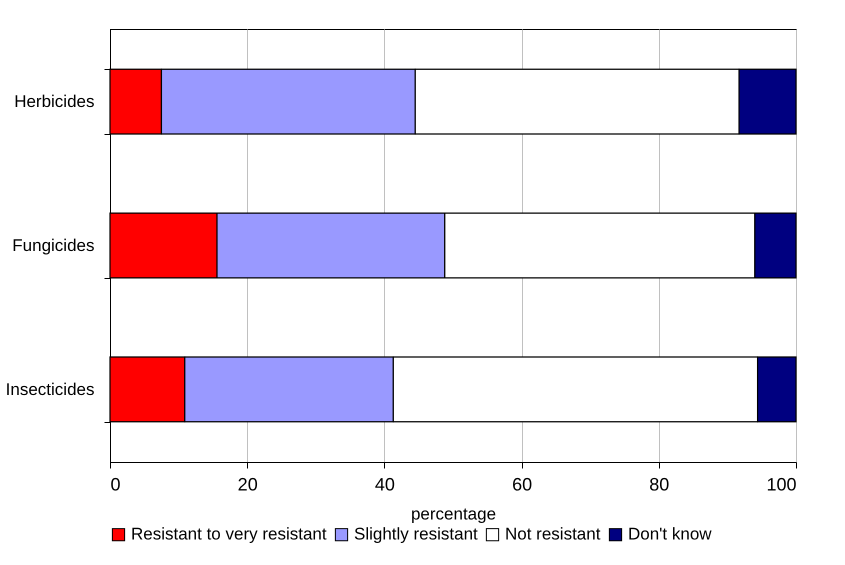 The width and height of the screenshot is (845, 565). What do you see at coordinates (50, 389) in the screenshot?
I see `y-tick-label: Insecticides` at bounding box center [50, 389].